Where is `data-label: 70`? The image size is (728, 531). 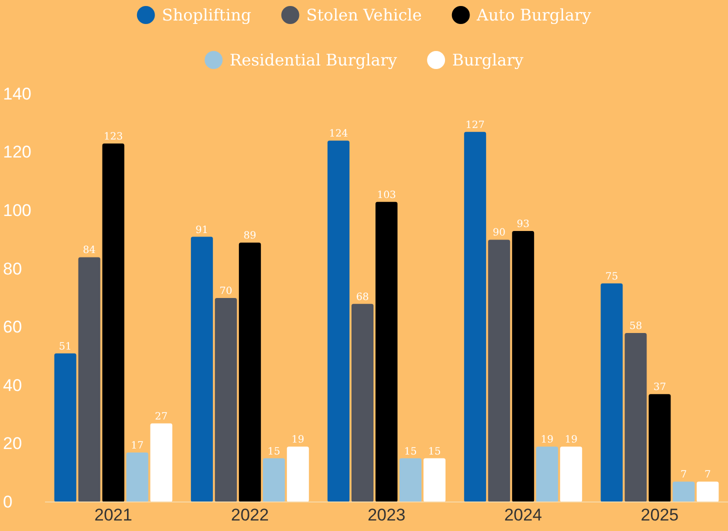
data-label: 70 is located at coordinates (226, 291).